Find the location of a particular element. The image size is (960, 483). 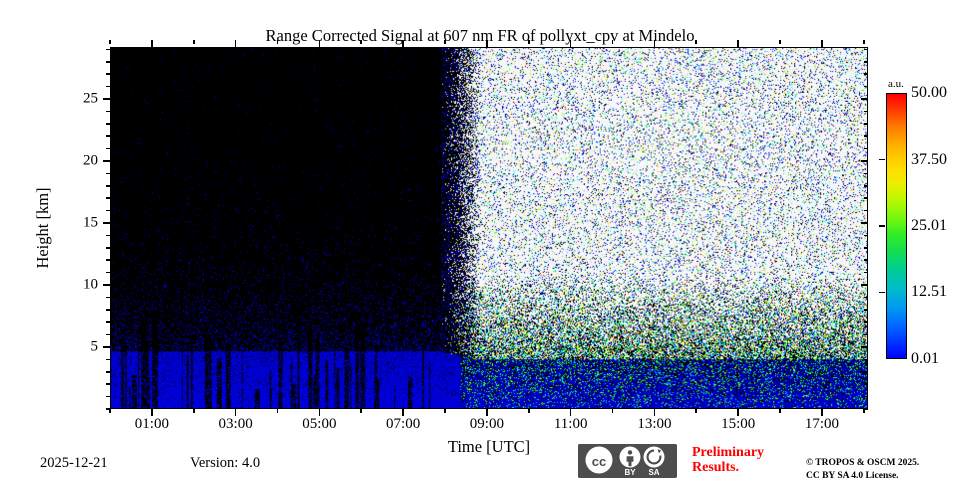

preliminary-line-1: Preliminary is located at coordinates (728, 452).